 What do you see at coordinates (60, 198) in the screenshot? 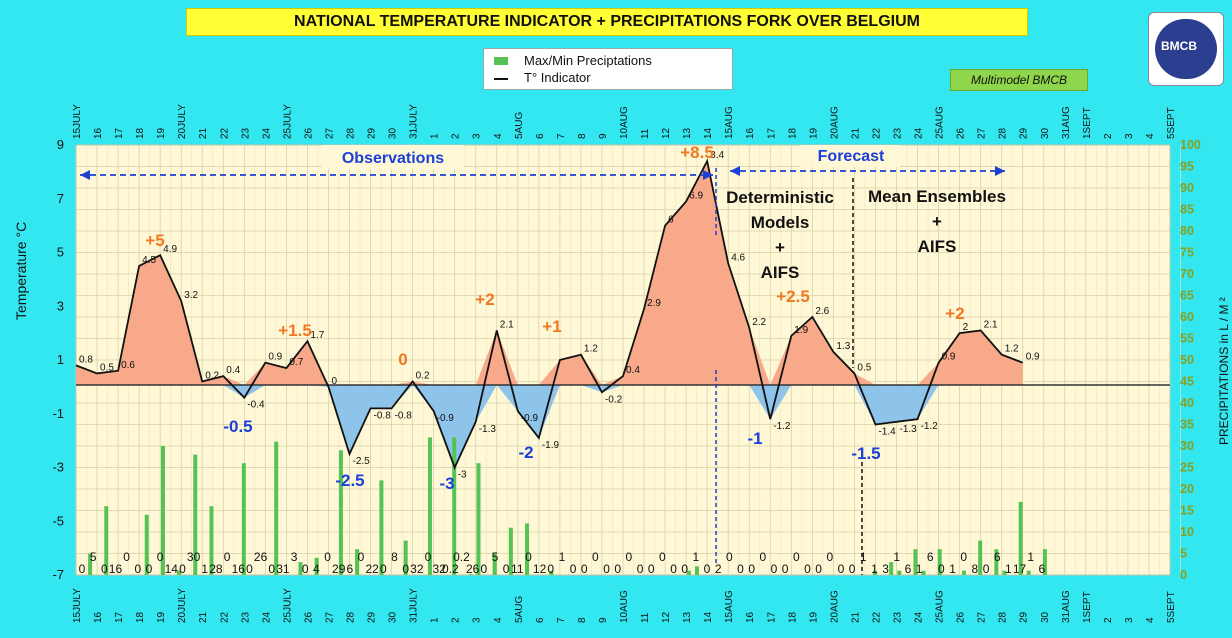
I see `y-left-tick-label: 7` at bounding box center [60, 198].